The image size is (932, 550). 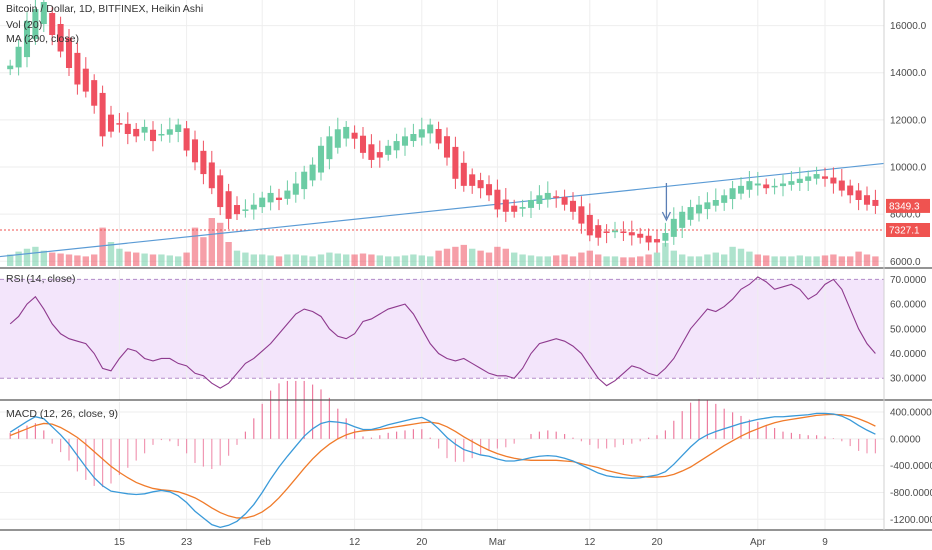 What do you see at coordinates (62, 414) in the screenshot?
I see `macd-legend: MACD (12, 26, close, 9)` at bounding box center [62, 414].